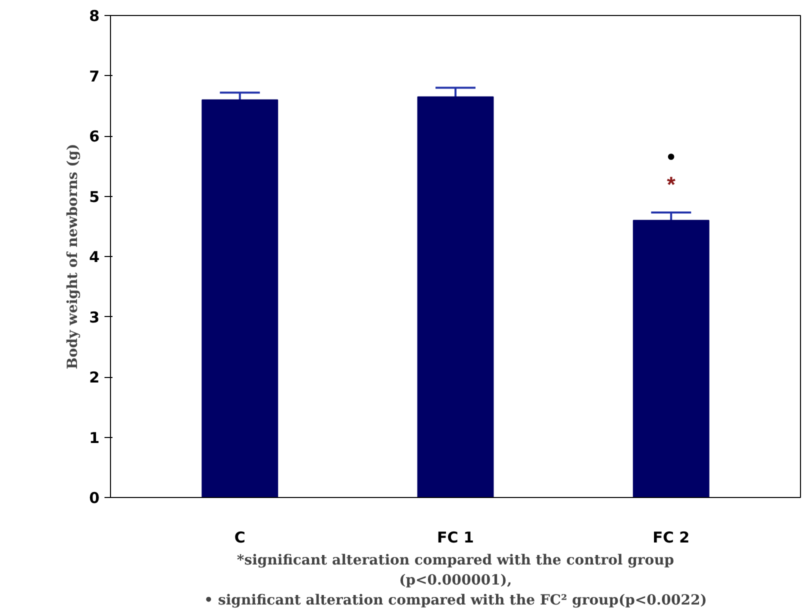  Describe the element at coordinates (94, 257) in the screenshot. I see `y-tick-label: 4` at that location.